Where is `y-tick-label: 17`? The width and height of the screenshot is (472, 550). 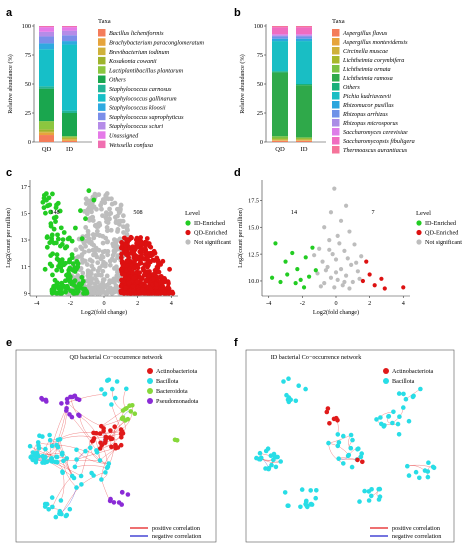 y-tick-label: 17 is located at coordinates (24, 187).